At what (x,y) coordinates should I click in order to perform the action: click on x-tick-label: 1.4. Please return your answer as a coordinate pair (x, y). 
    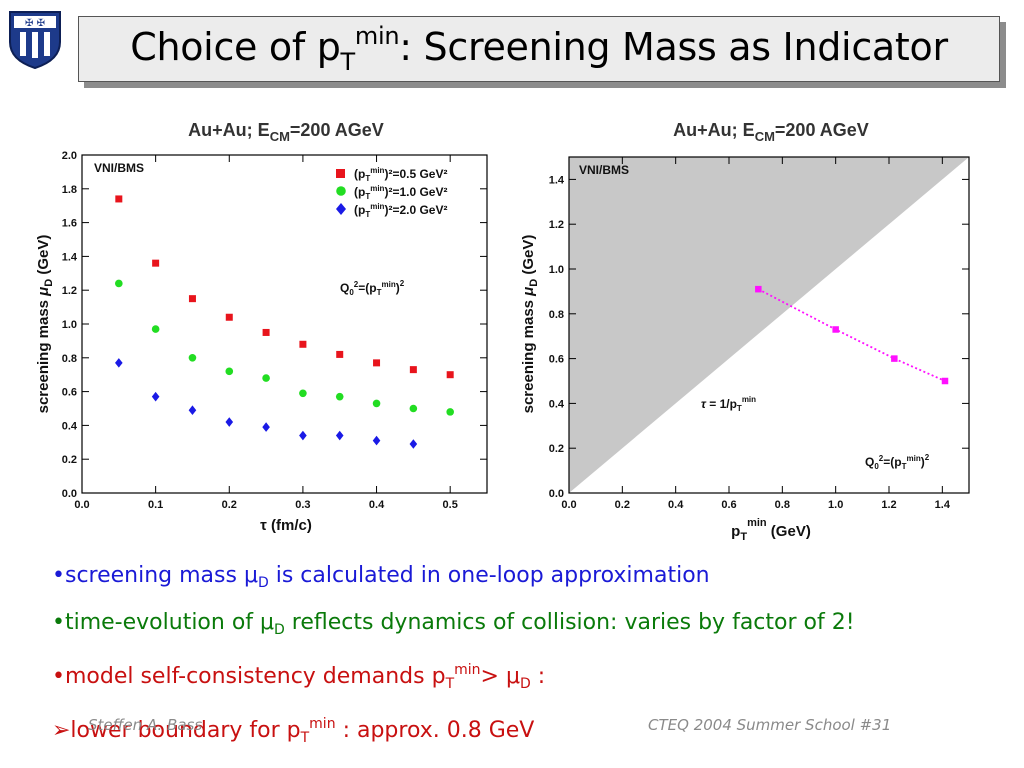
    Looking at the image, I should click on (943, 505).